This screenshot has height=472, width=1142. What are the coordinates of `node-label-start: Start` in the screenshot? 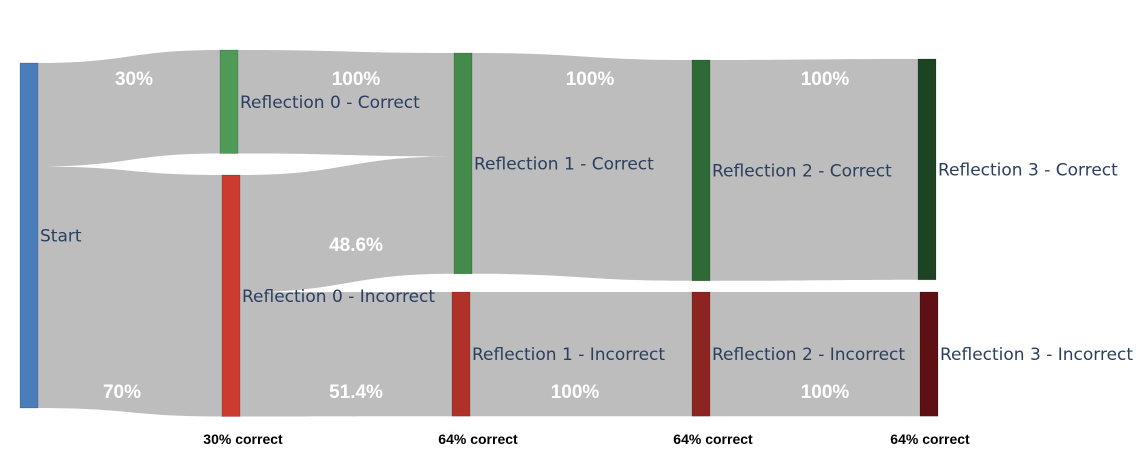 It's located at (61, 237).